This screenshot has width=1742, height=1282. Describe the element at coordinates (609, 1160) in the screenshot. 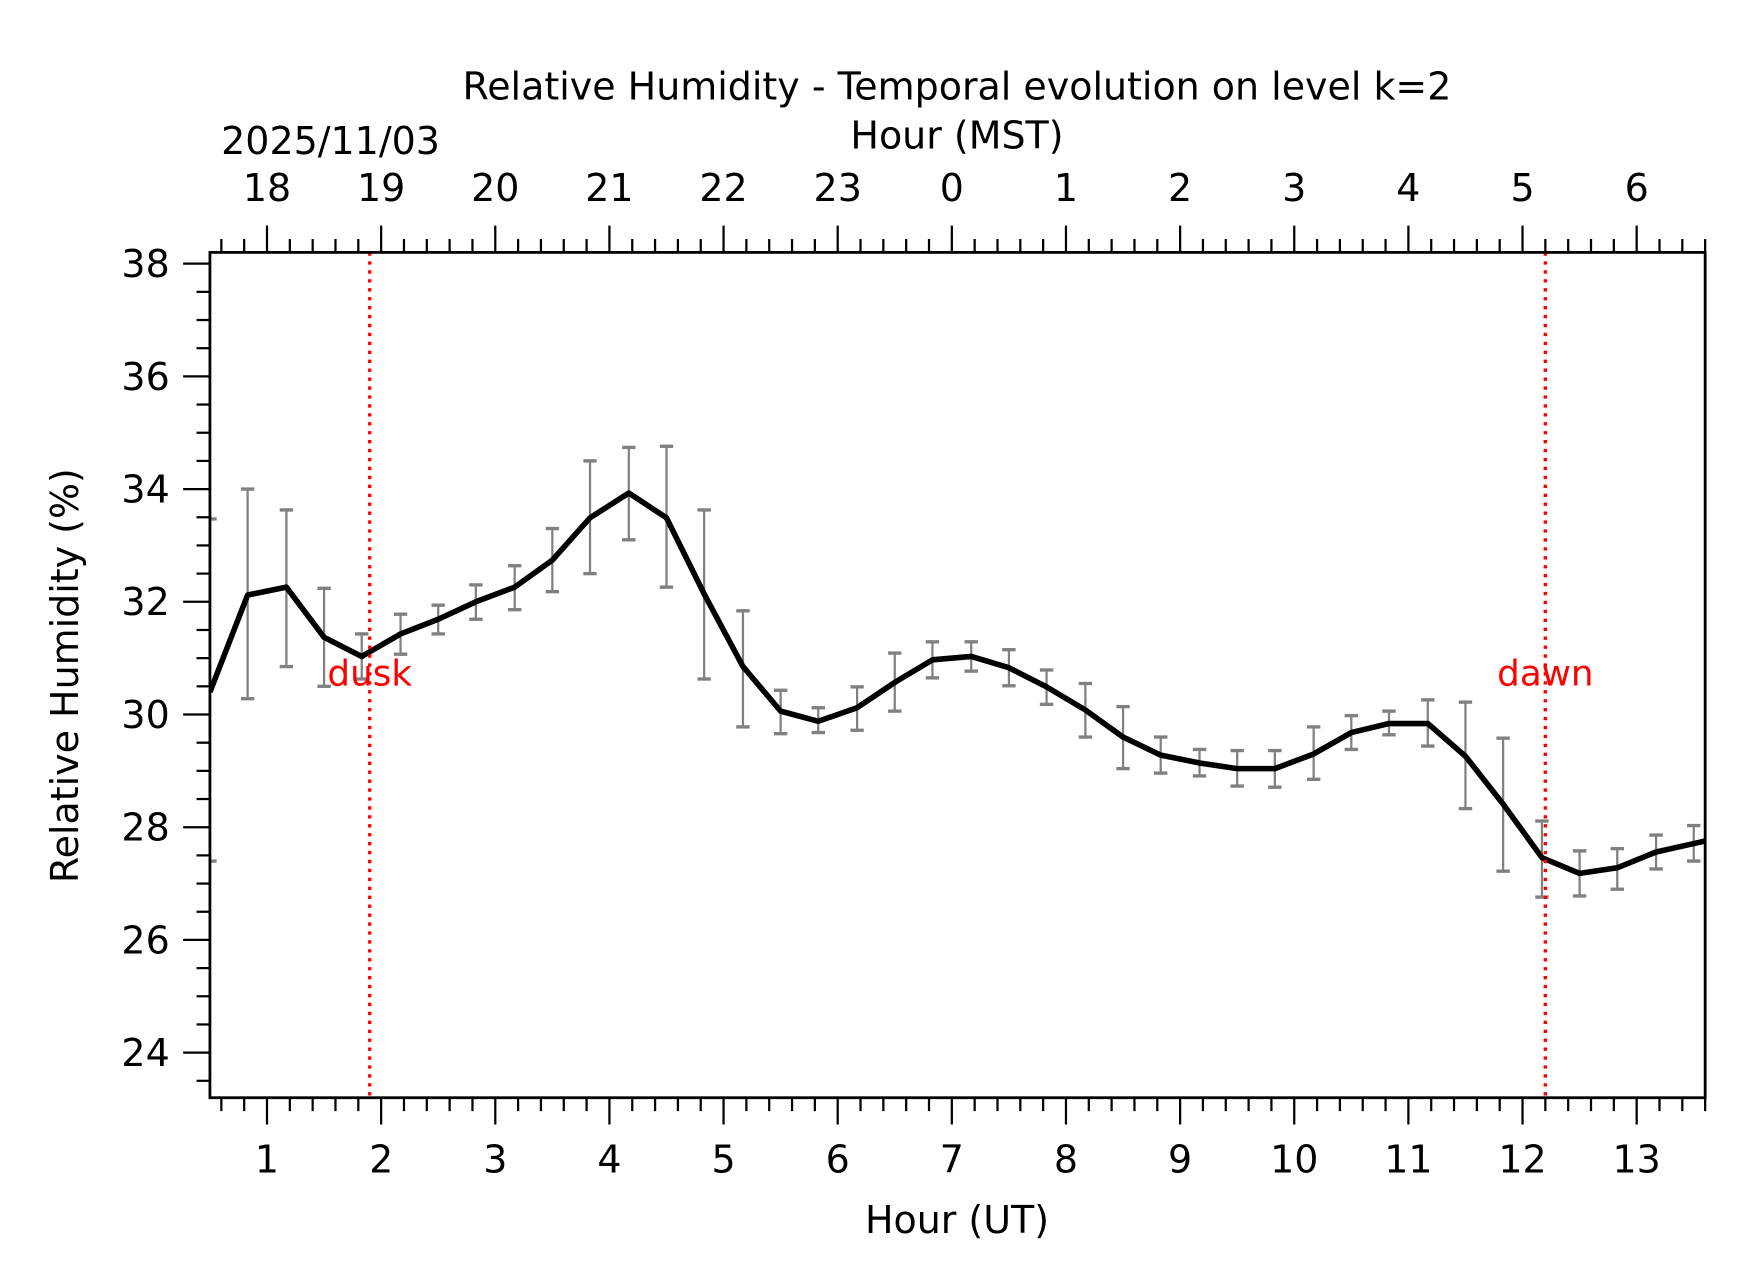

I see `x-tick-label: 4` at that location.